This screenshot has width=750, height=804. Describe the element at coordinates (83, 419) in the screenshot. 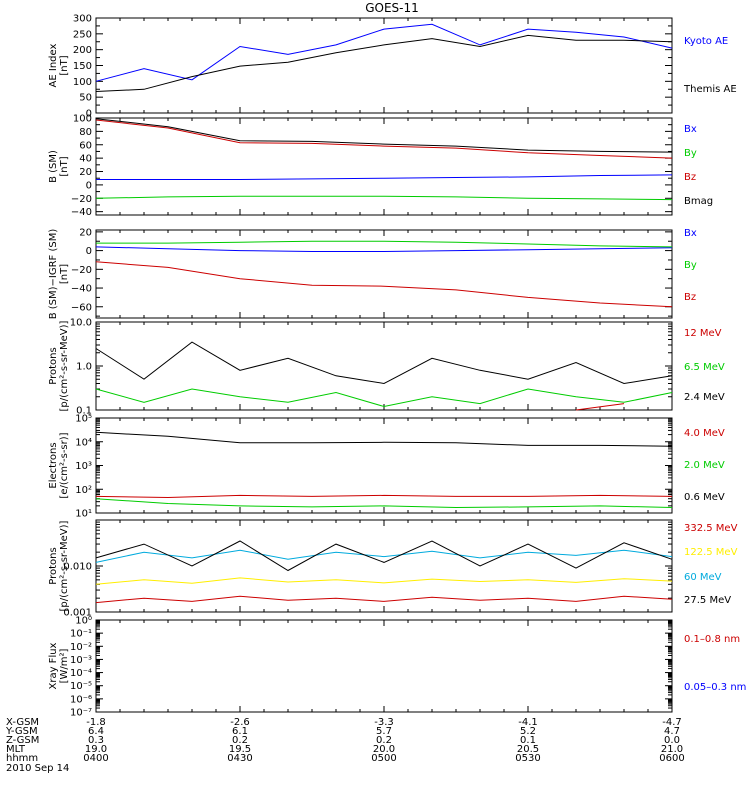

I see `y-tick-label: 10⁵` at that location.